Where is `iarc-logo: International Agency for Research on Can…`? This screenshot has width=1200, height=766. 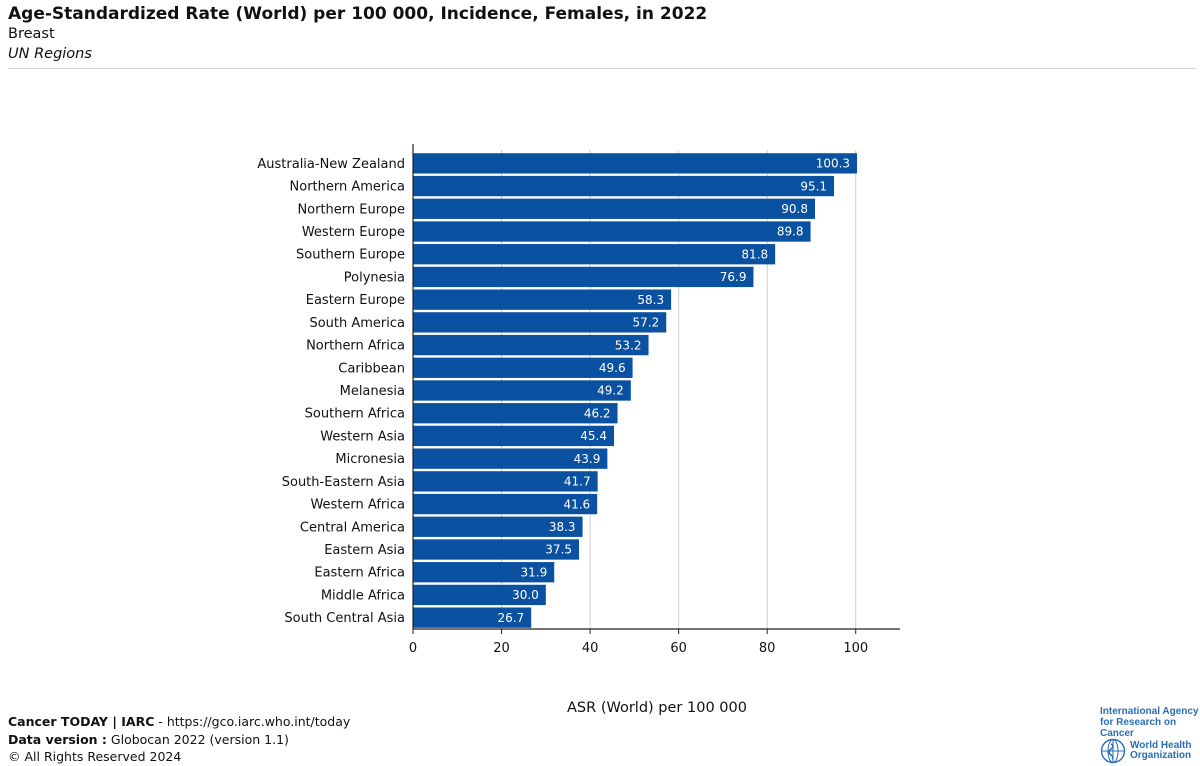
iarc-logo: International Agency for Research on Can… is located at coordinates (1150, 722).